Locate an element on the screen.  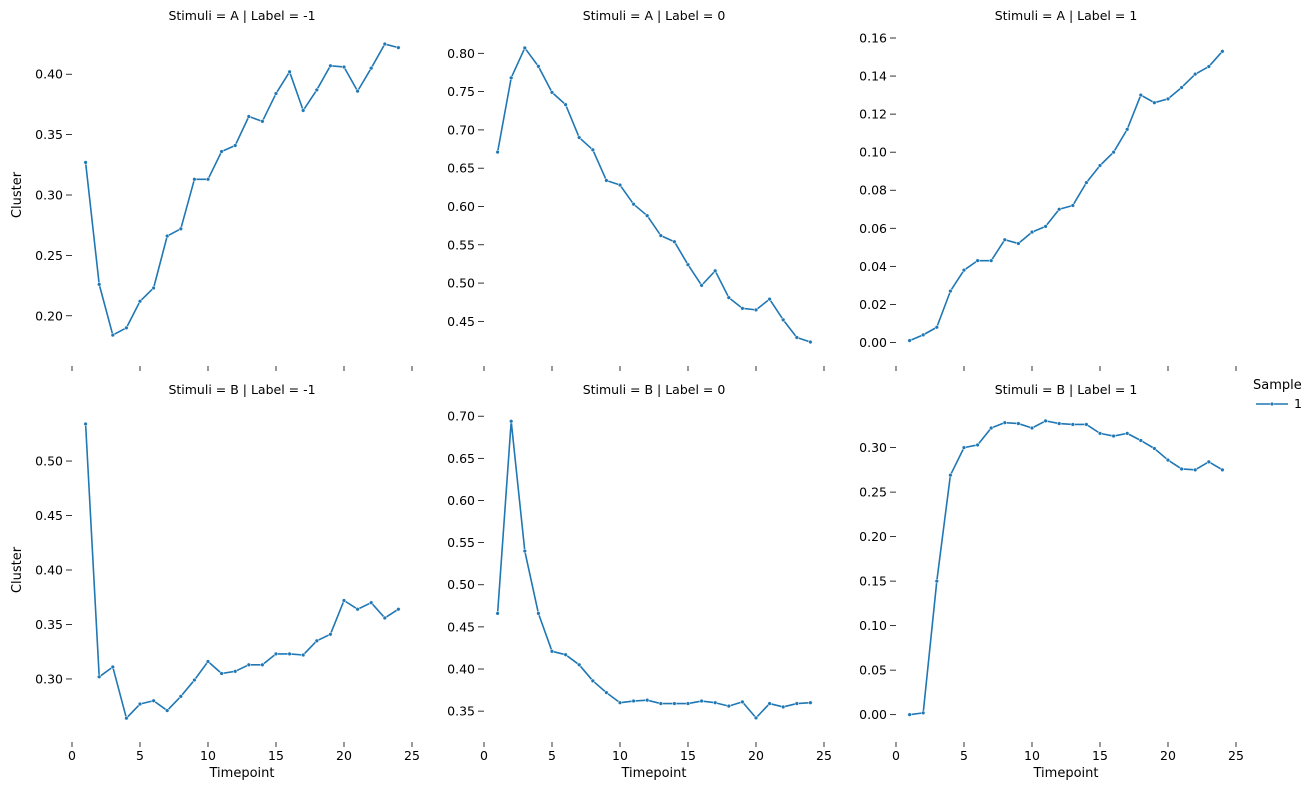
legend-entry-1: 1 is located at coordinates (1298, 403).